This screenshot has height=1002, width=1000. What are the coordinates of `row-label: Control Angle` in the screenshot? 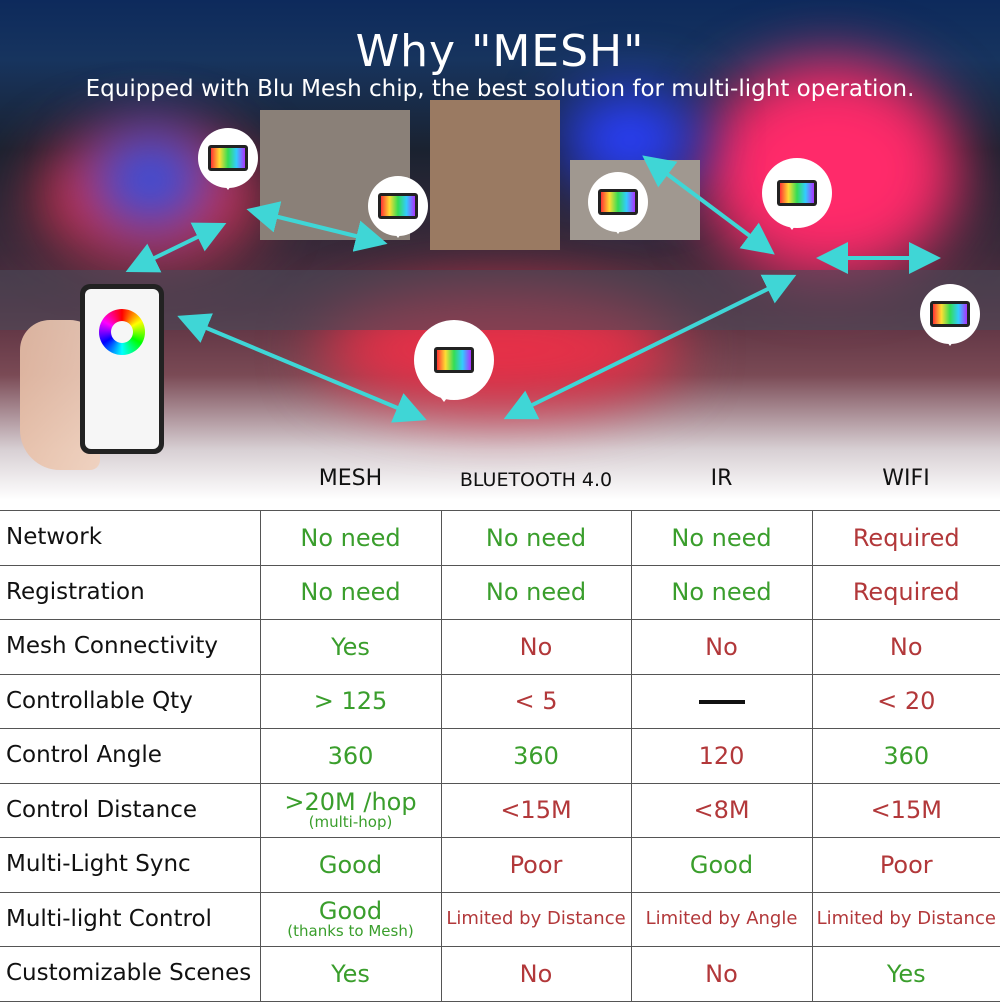 It's located at (130, 756).